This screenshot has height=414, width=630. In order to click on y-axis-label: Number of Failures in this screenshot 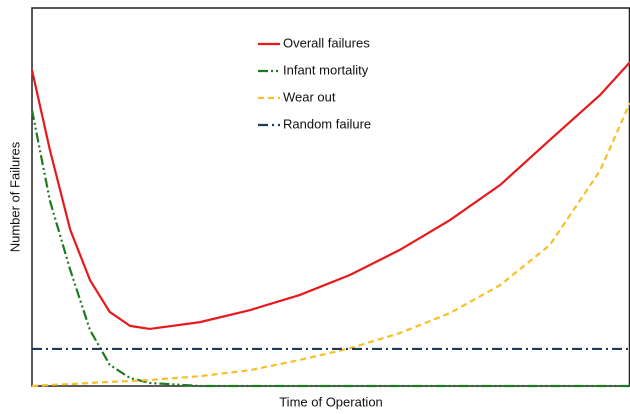, I will do `click(14, 196)`.